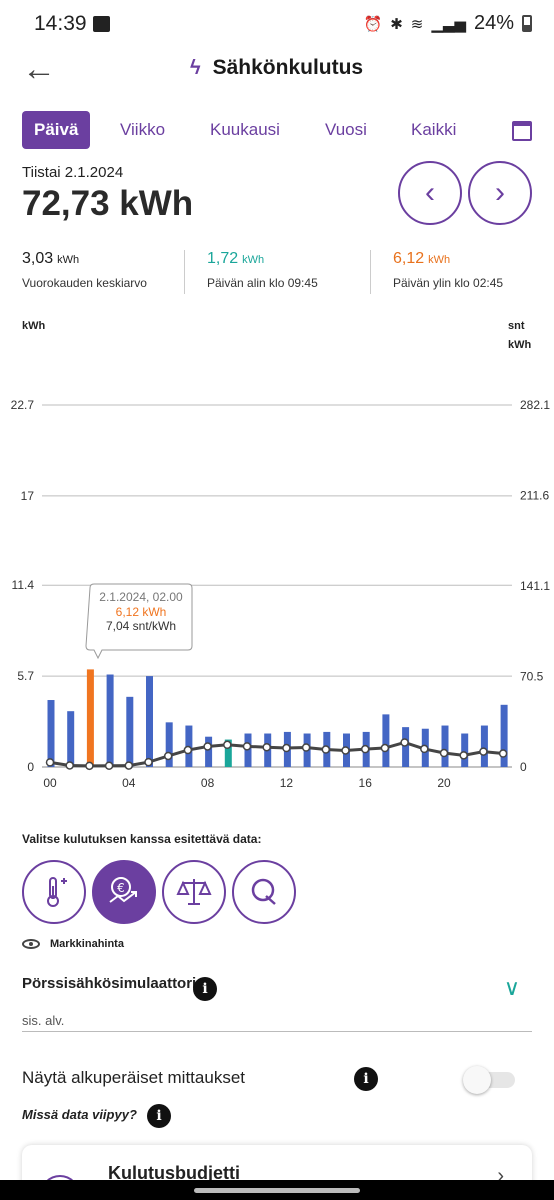 Image resolution: width=554 pixels, height=1200 pixels. Describe the element at coordinates (30, 767) in the screenshot. I see `left-tick-label: 0` at that location.